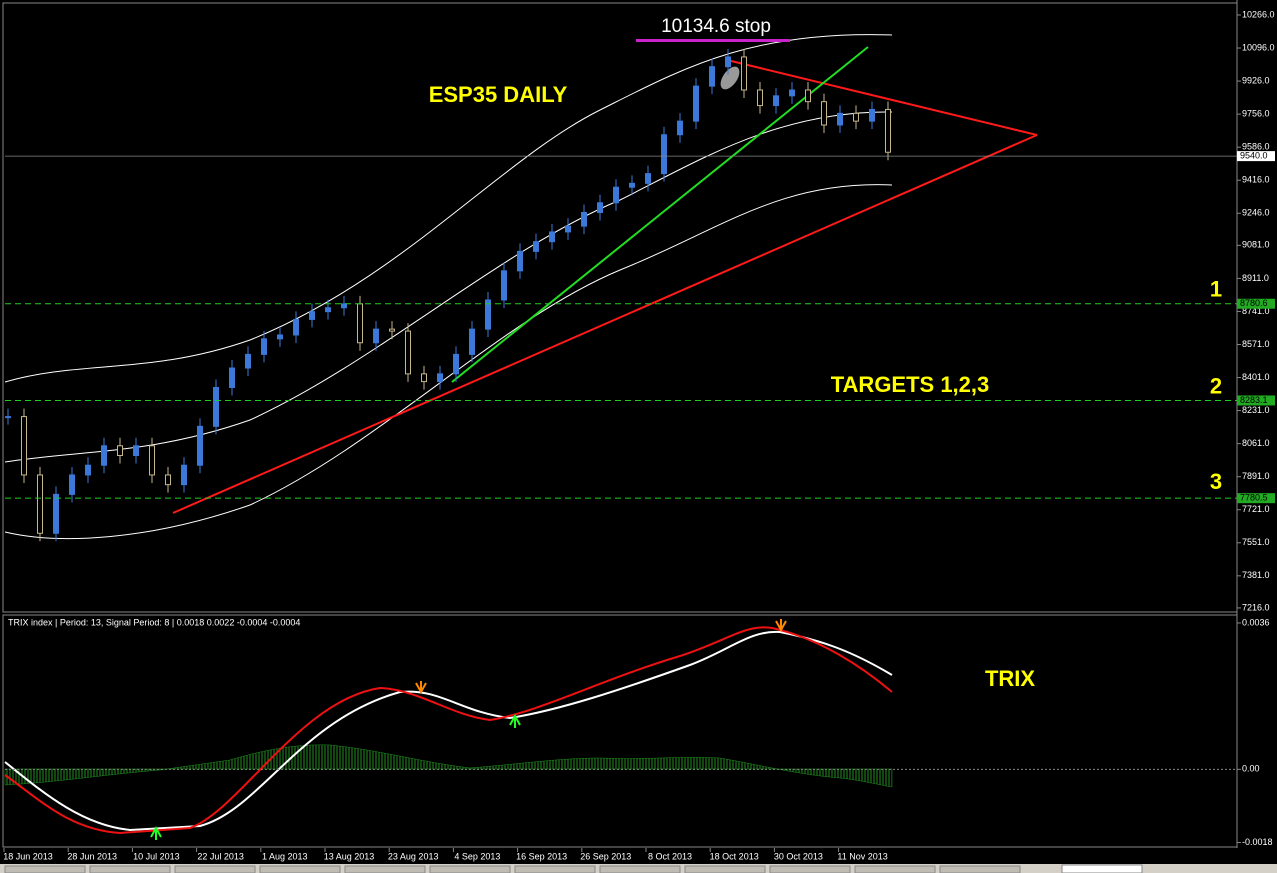 The height and width of the screenshot is (873, 1277). Describe the element at coordinates (1256, 245) in the screenshot. I see `y-tick-label: 9081.0` at that location.